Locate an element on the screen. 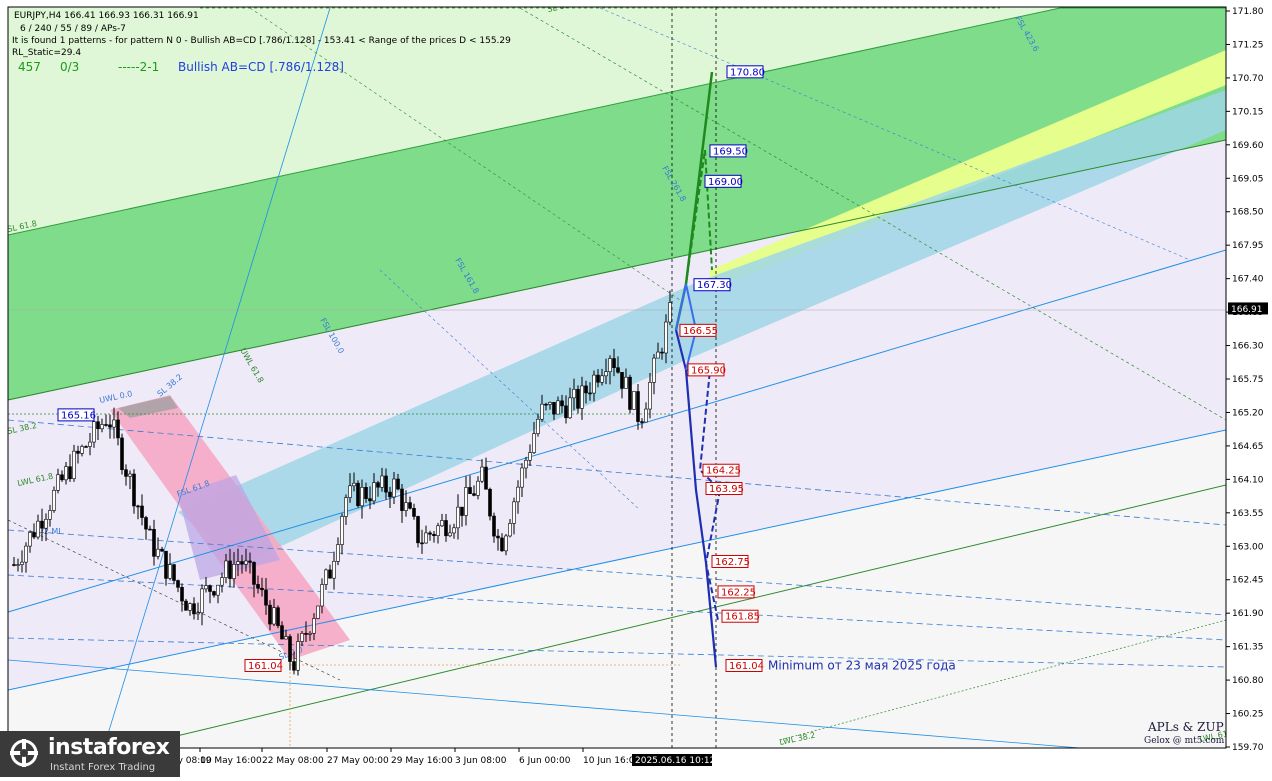 This screenshot has height=781, width=1272. support-label: 162.75 is located at coordinates (732, 562).